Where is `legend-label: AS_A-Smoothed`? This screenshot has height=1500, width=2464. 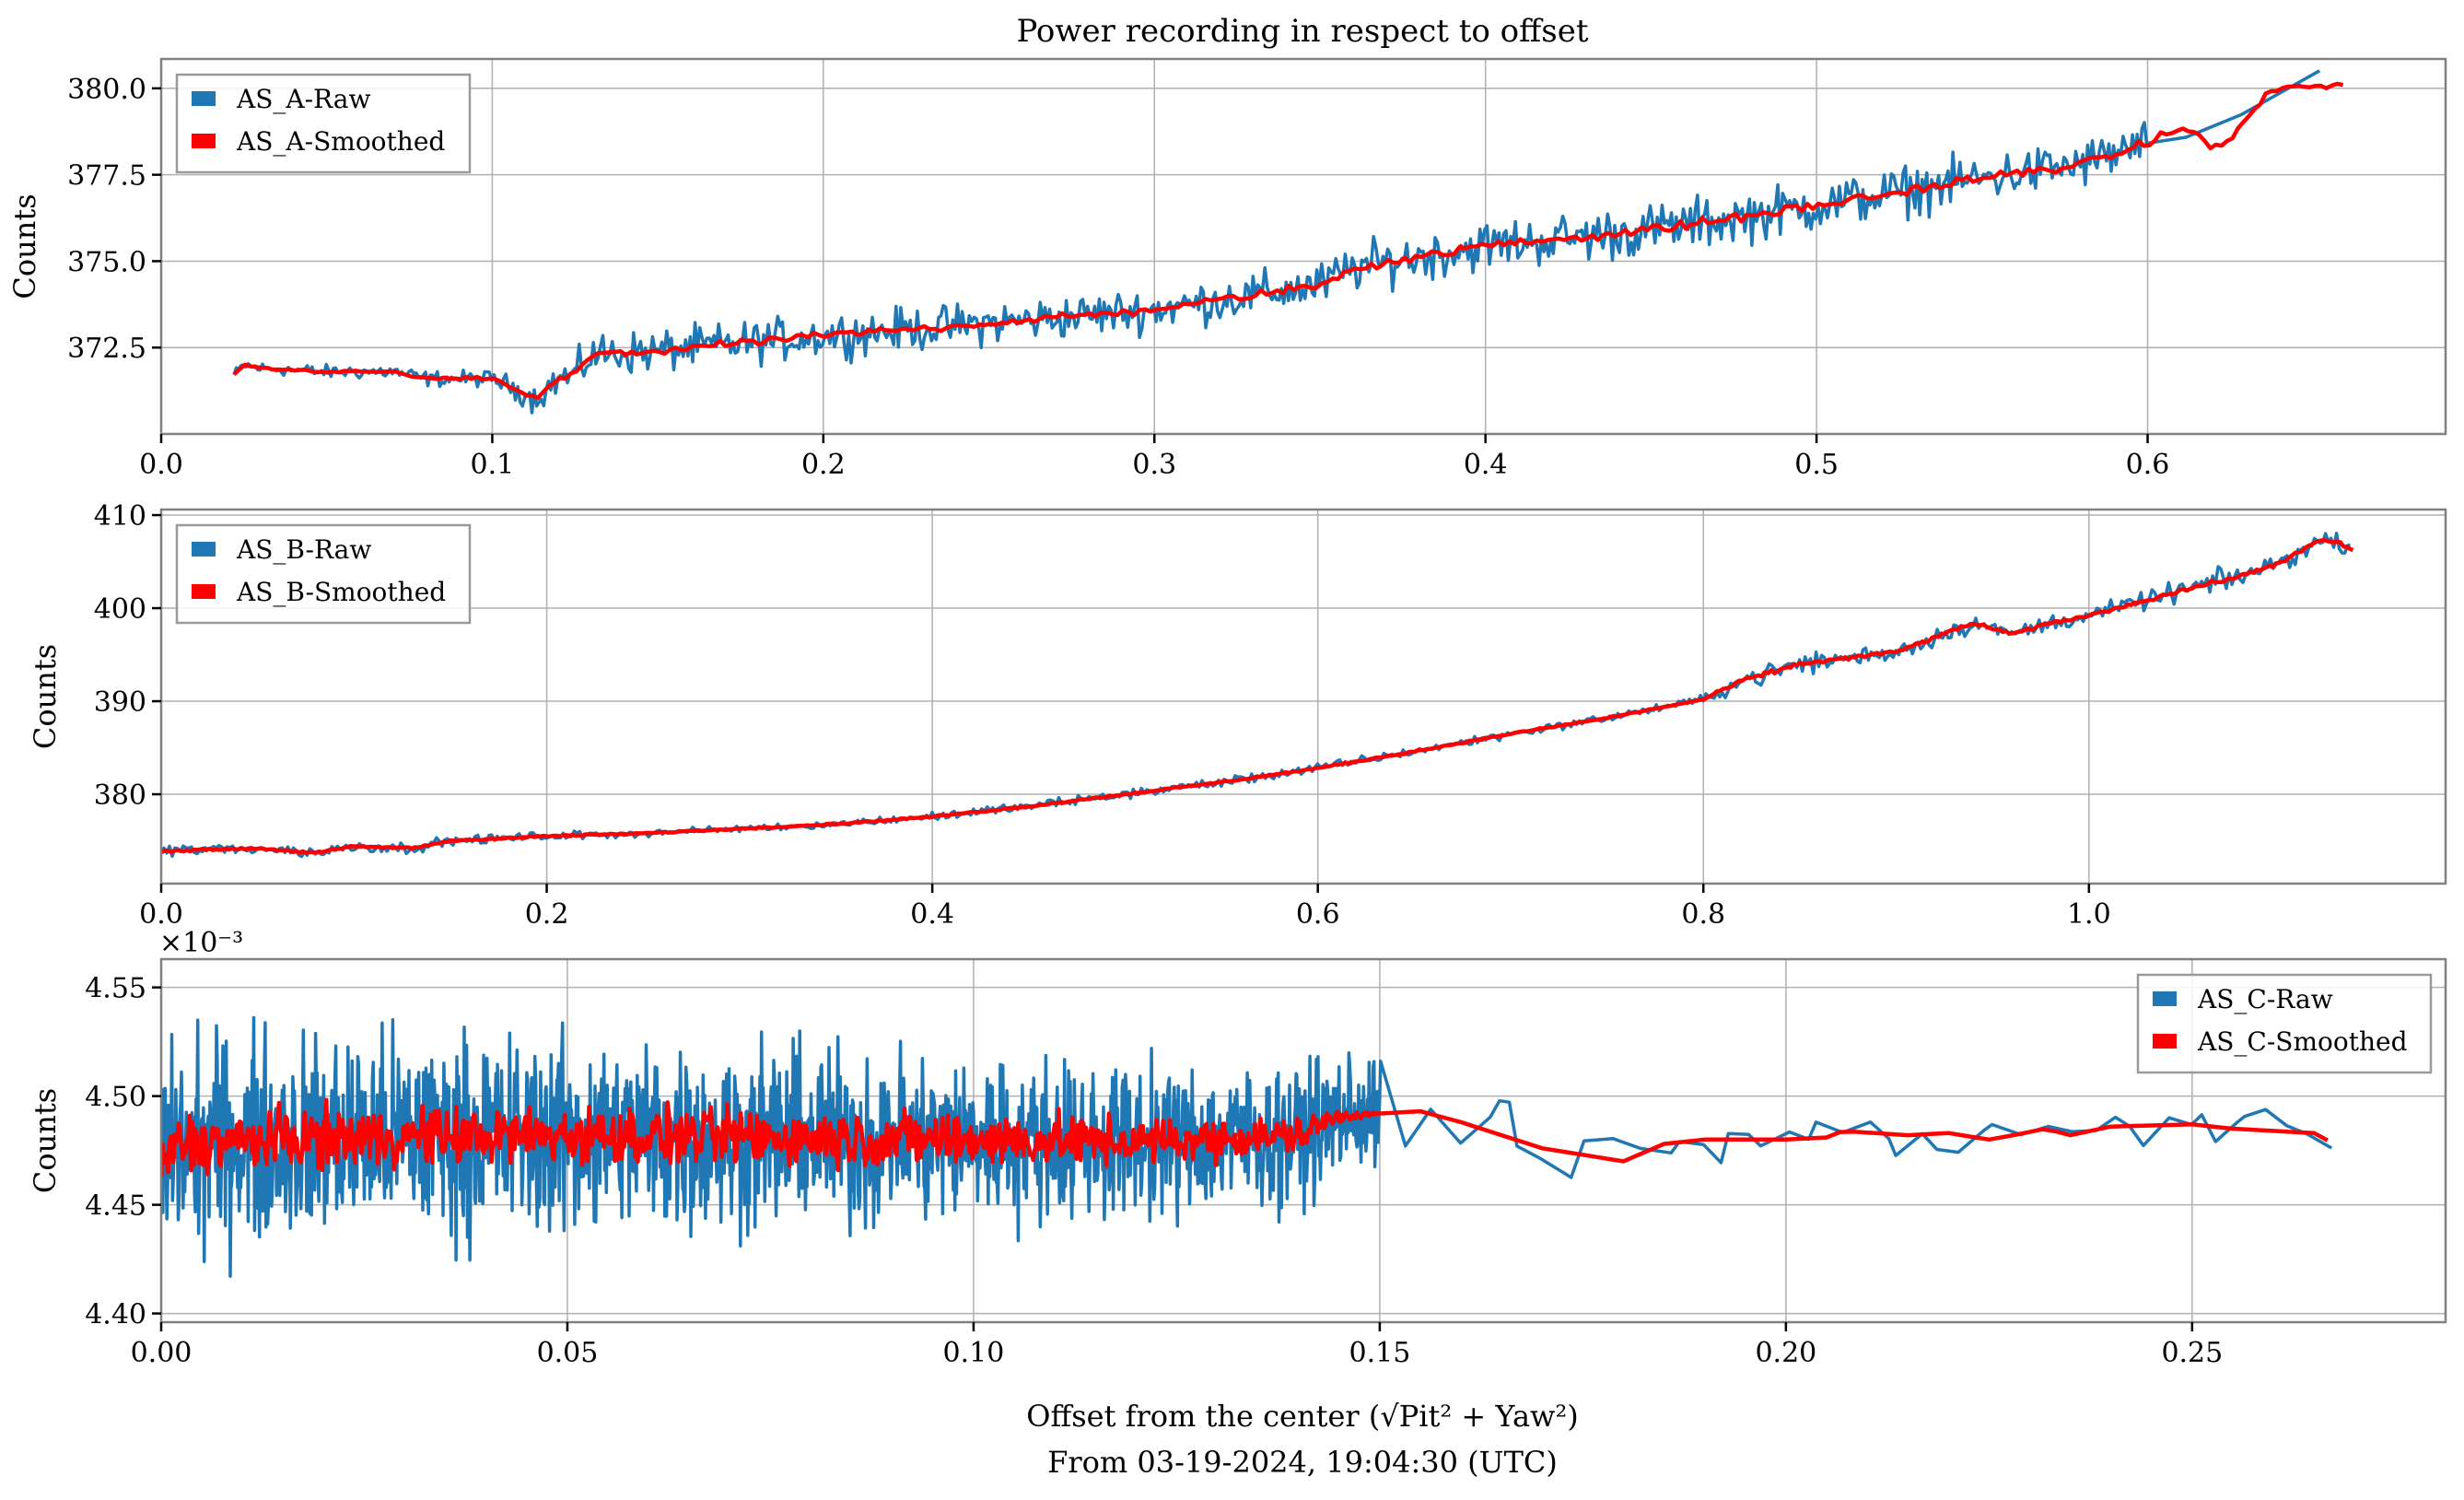 legend-label: AS_A-Smoothed is located at coordinates (340, 141).